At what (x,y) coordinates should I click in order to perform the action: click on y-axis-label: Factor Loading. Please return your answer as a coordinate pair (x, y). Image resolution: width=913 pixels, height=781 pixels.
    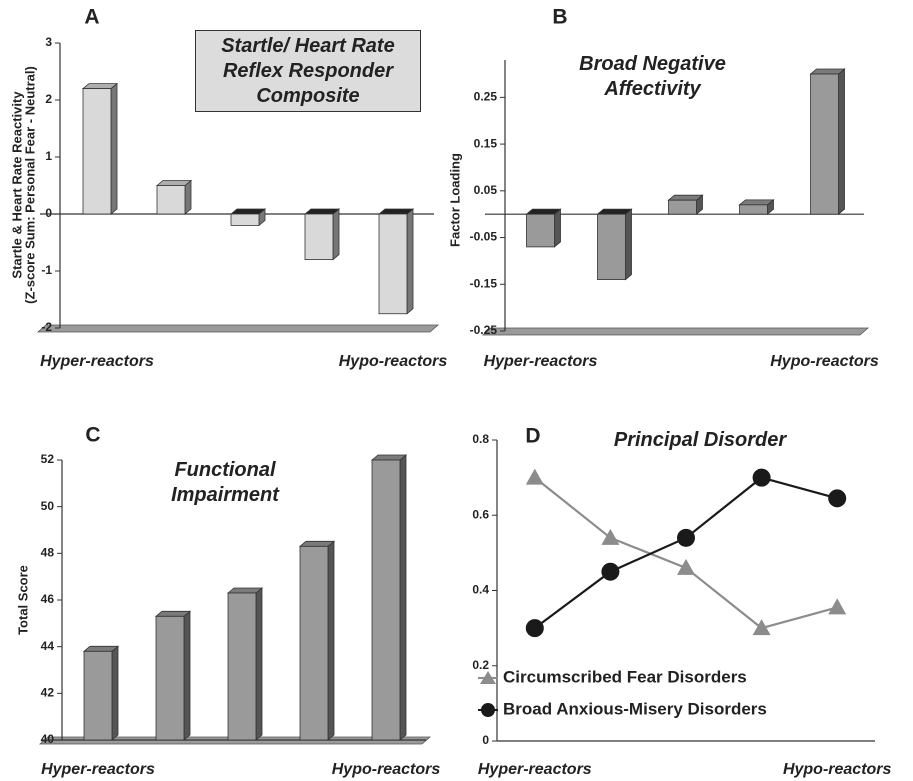
    Looking at the image, I should click on (454, 200).